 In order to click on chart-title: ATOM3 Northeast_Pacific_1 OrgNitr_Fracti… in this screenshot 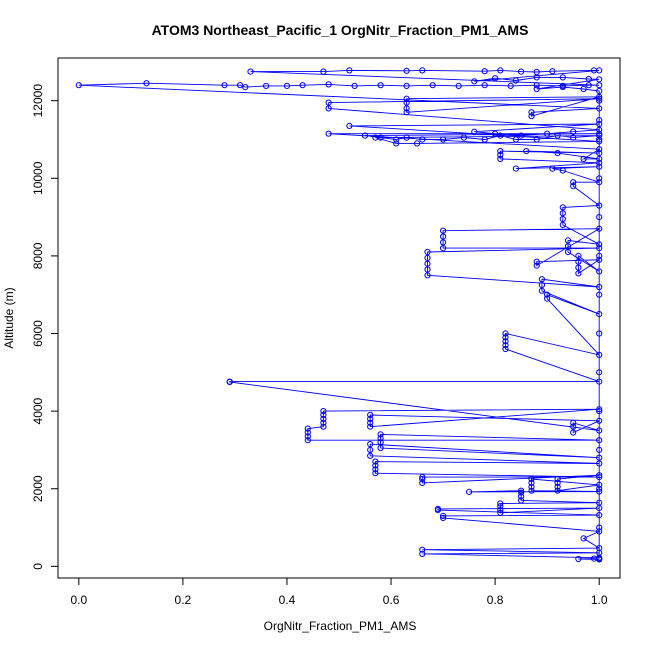, I will do `click(340, 30)`.